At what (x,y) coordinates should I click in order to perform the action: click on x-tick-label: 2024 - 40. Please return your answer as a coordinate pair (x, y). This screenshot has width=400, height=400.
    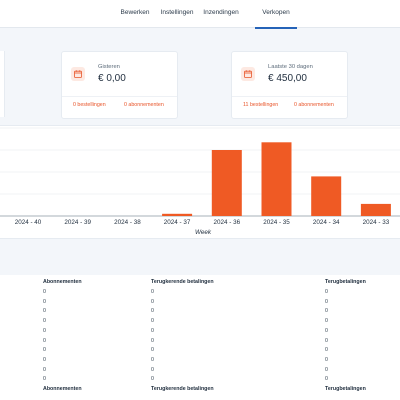
    Looking at the image, I should click on (28, 222).